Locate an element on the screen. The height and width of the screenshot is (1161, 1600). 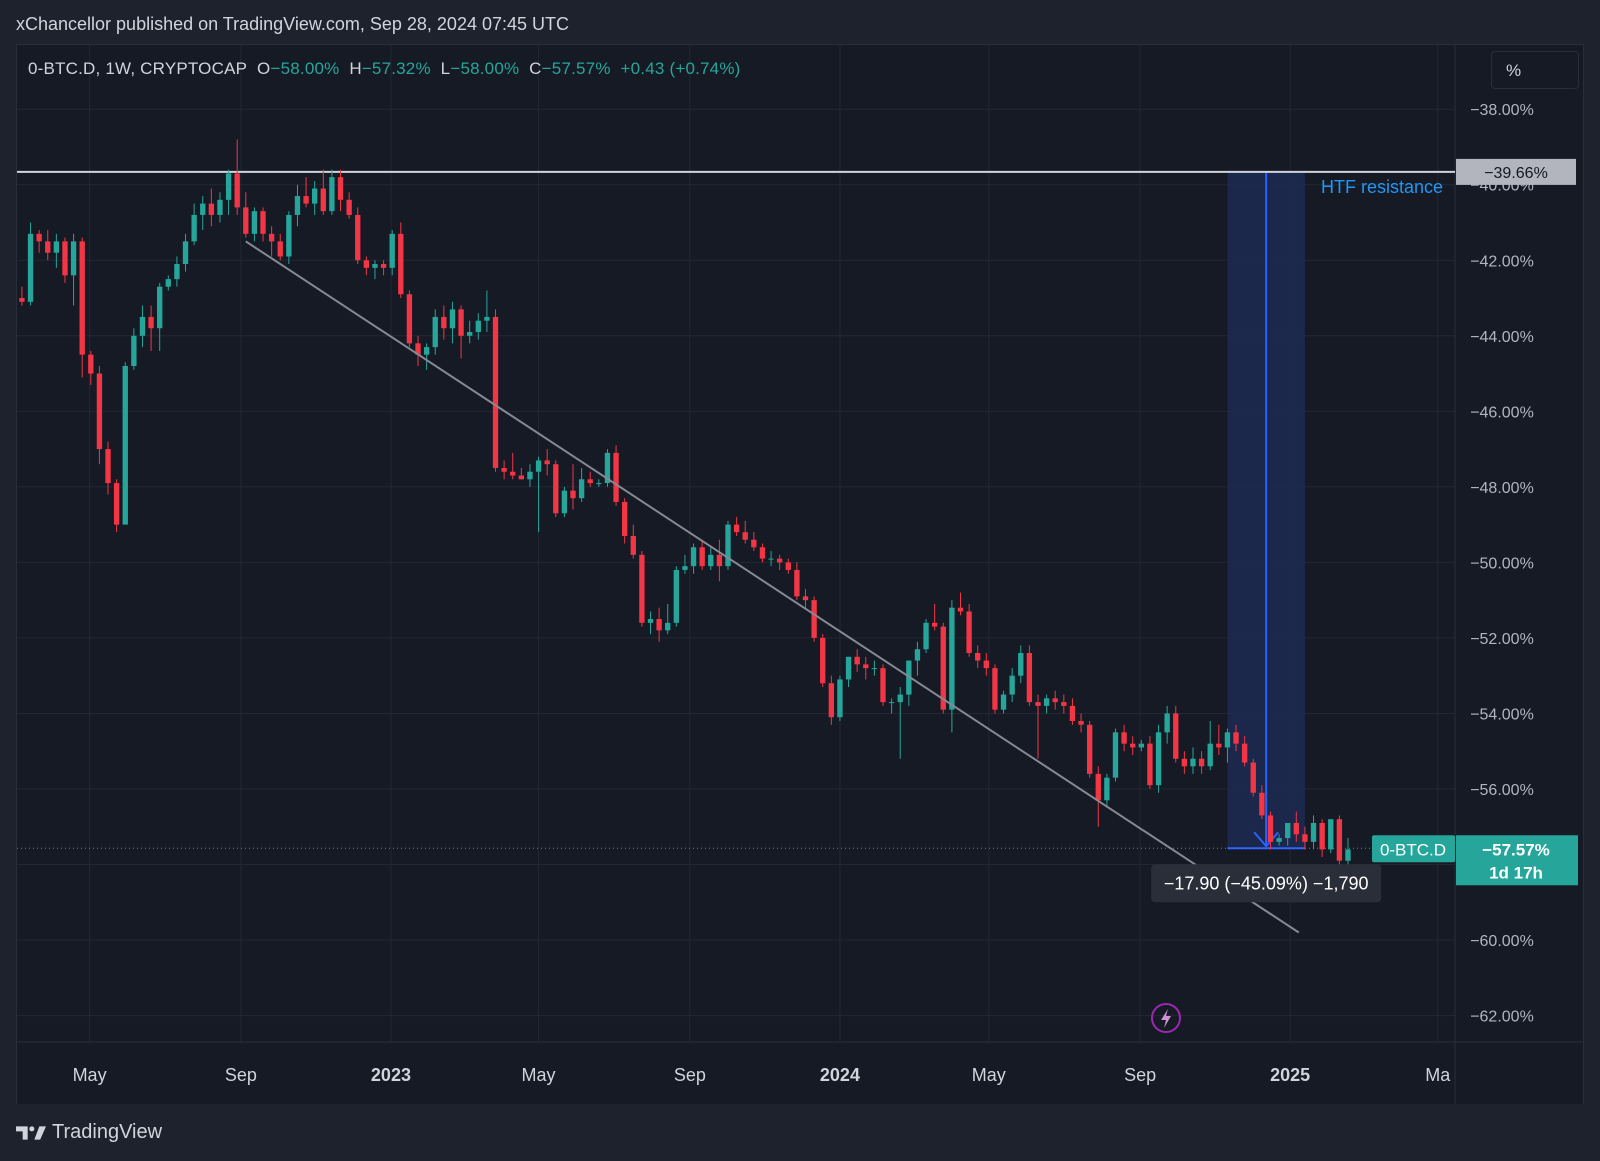
last-price-tag is located at coordinates (1517, 860).